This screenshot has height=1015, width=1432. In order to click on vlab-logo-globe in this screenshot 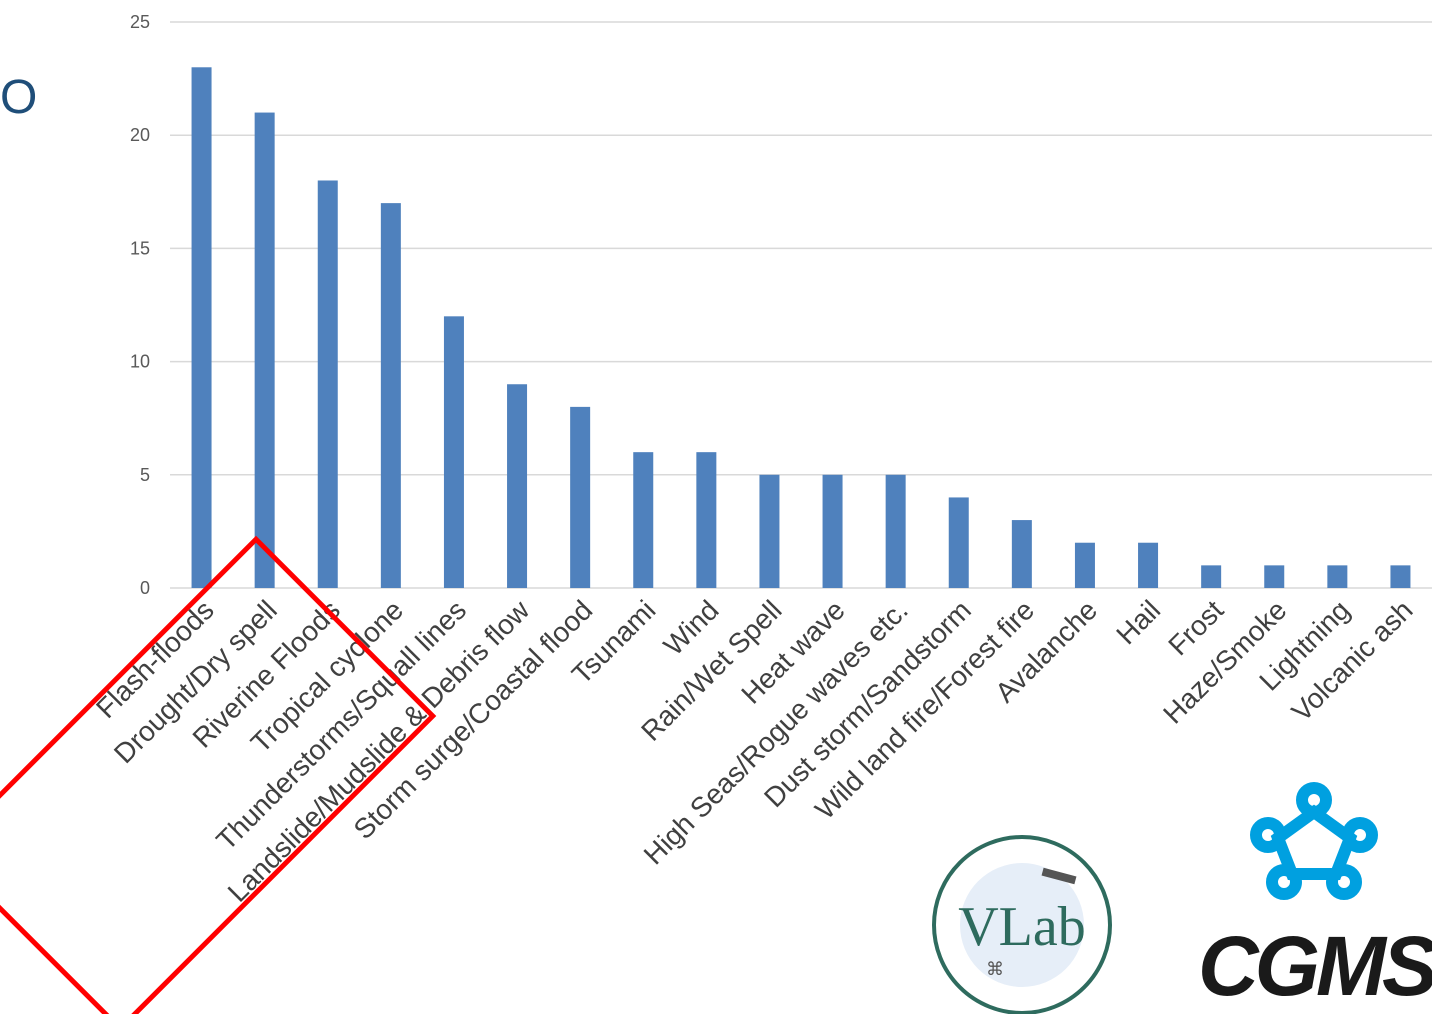, I will do `click(1022, 925)`.